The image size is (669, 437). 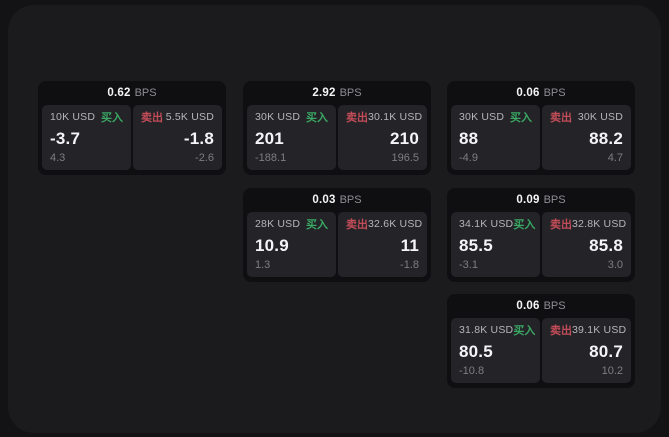 I want to click on buy-delta-value: 4.3, so click(x=58, y=158).